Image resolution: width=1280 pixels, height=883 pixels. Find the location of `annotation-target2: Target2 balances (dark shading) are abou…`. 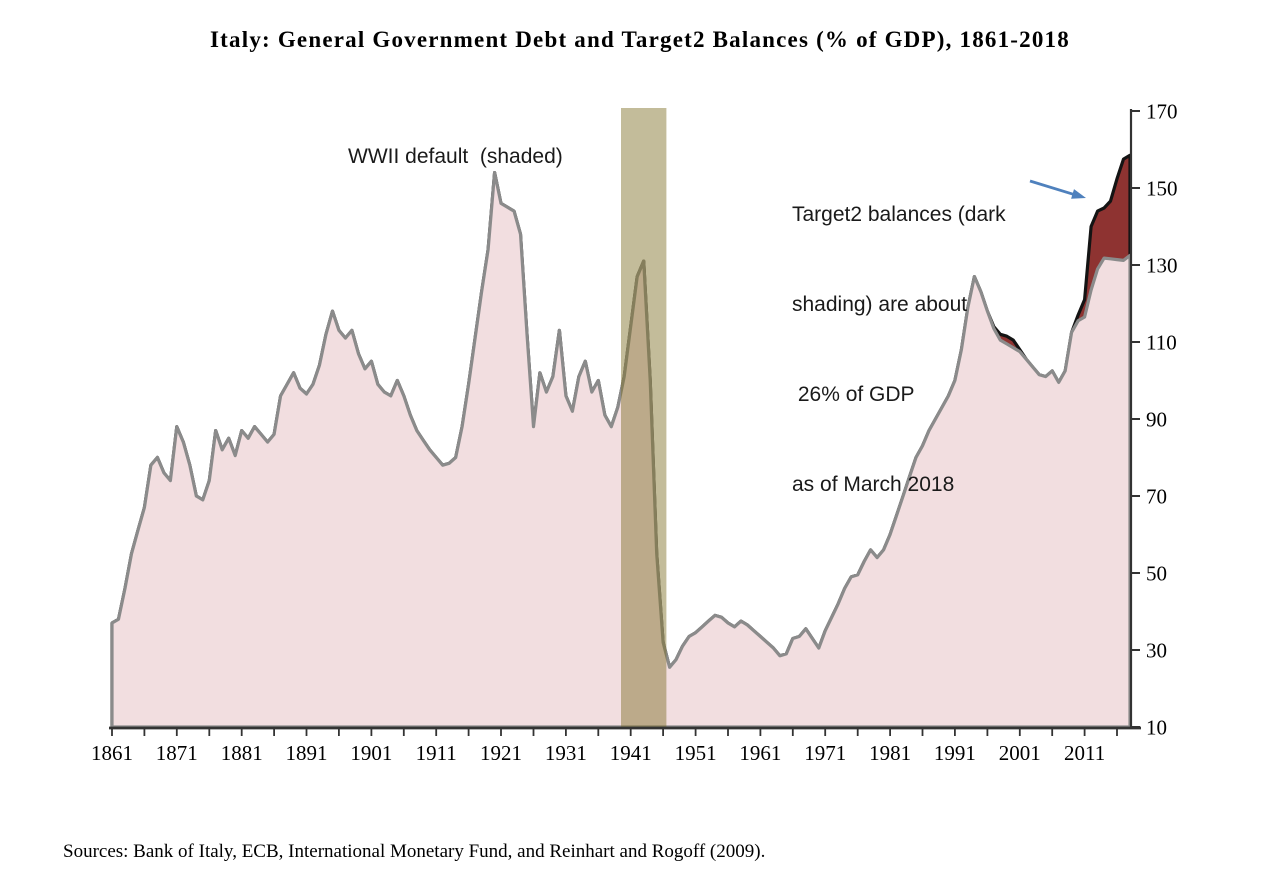

annotation-target2: Target2 balances (dark shading) are abou… is located at coordinates (899, 350).